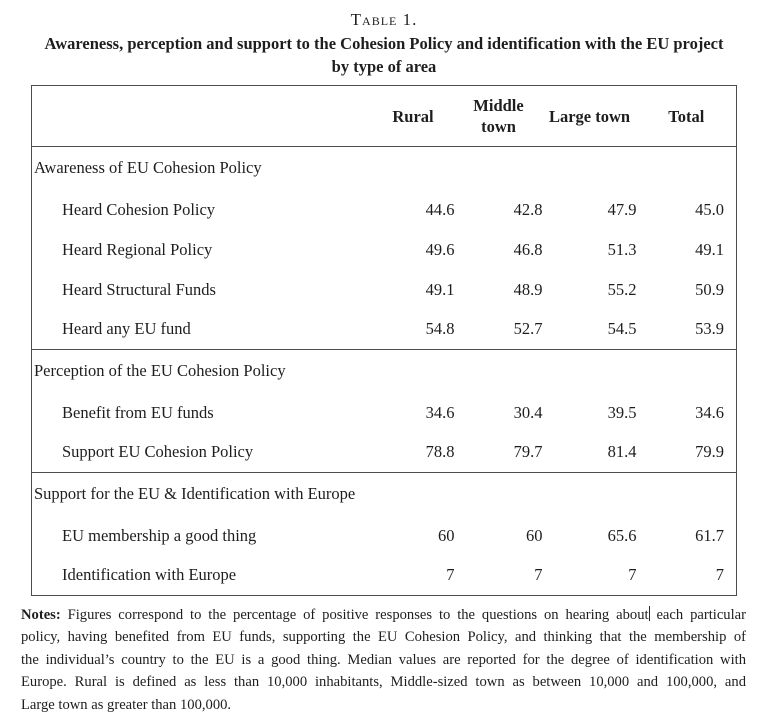 Image resolution: width=768 pixels, height=722 pixels. I want to click on column-header-rural: Rural, so click(413, 116).